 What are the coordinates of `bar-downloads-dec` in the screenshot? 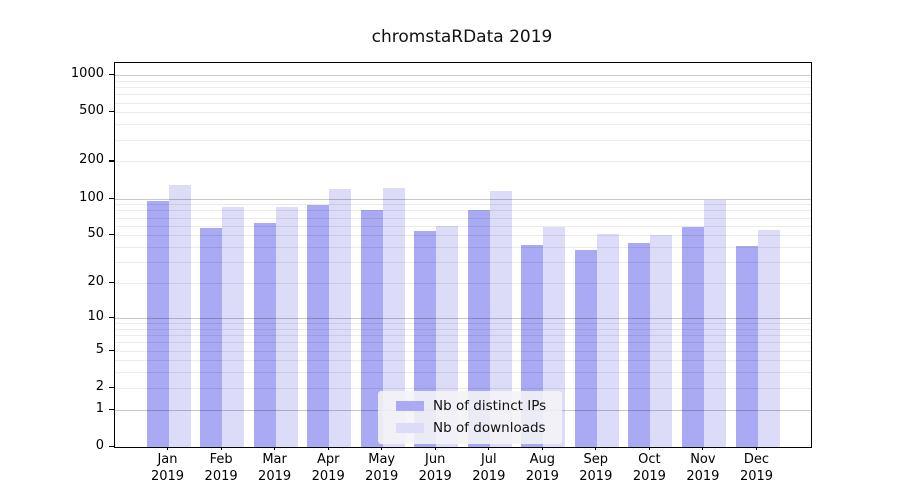 It's located at (768, 338).